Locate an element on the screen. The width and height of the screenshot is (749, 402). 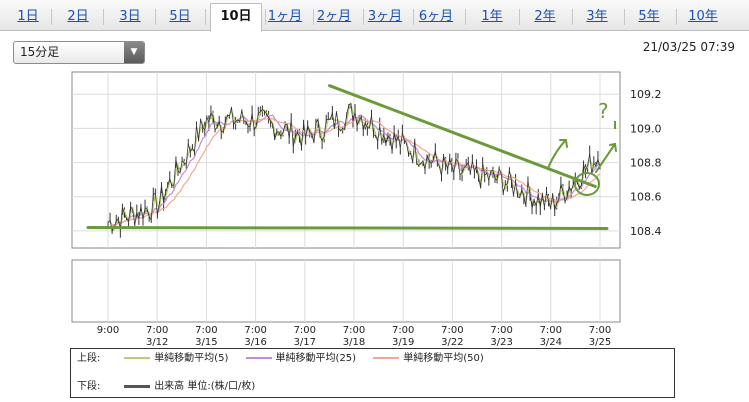
legend-swatch-volume is located at coordinates (137, 386).